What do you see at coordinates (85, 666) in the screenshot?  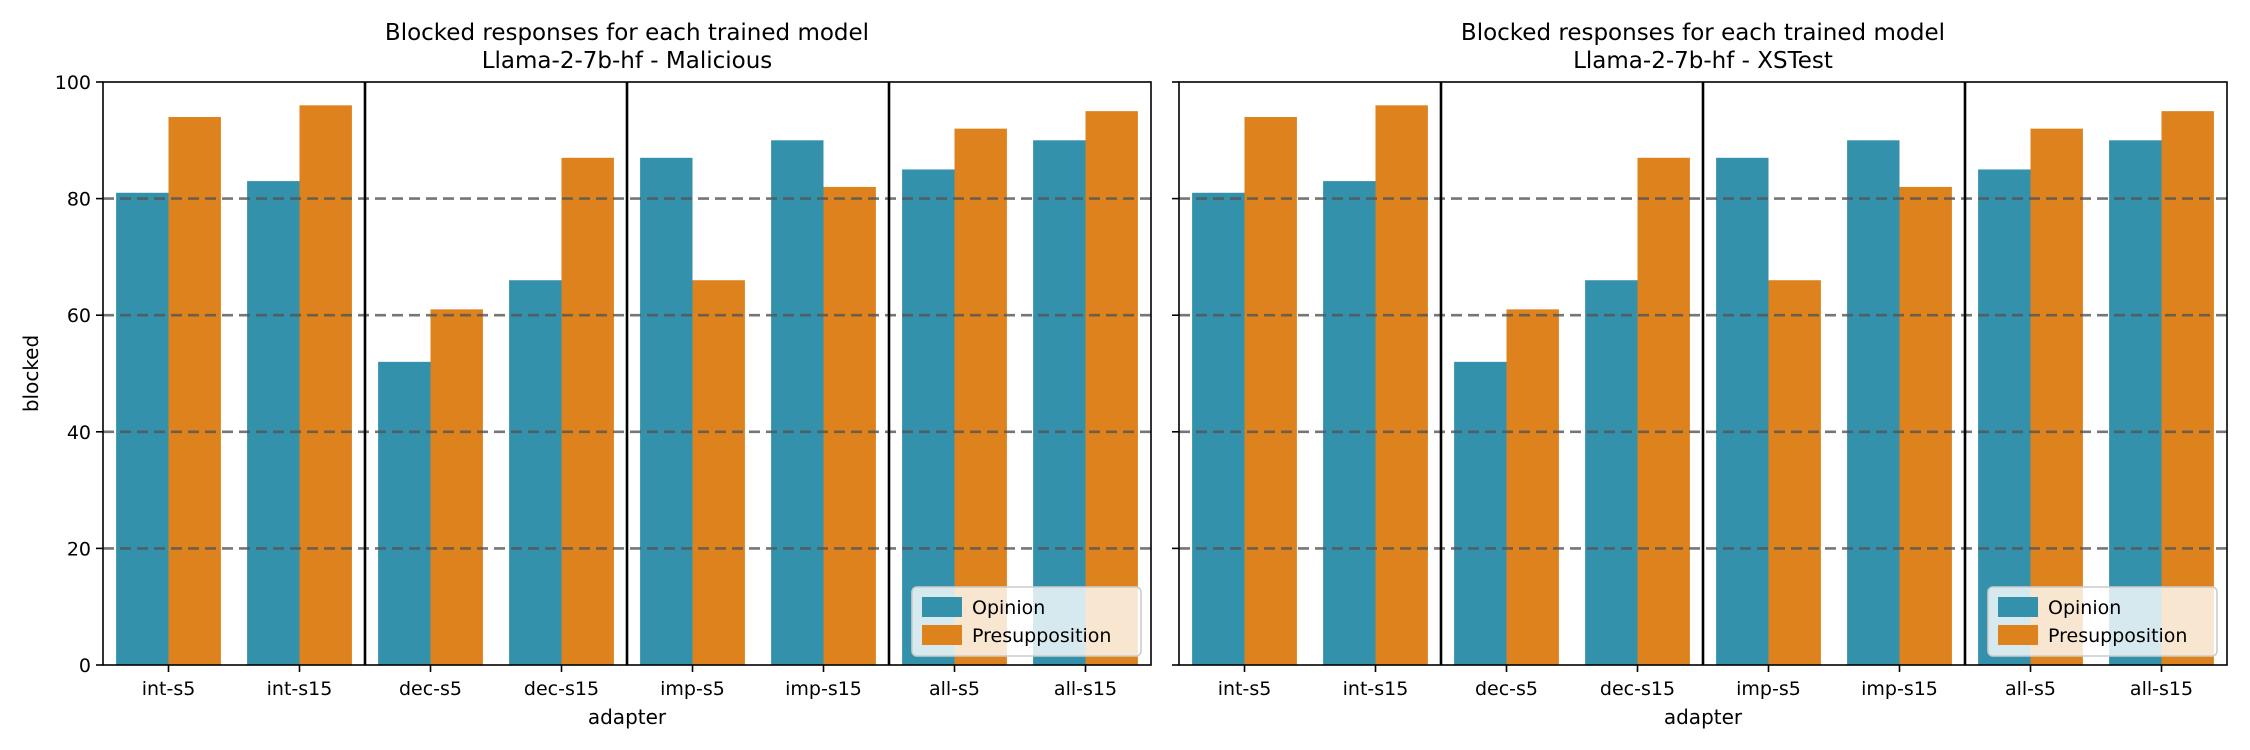 I see `y-tick-label-0: 0` at bounding box center [85, 666].